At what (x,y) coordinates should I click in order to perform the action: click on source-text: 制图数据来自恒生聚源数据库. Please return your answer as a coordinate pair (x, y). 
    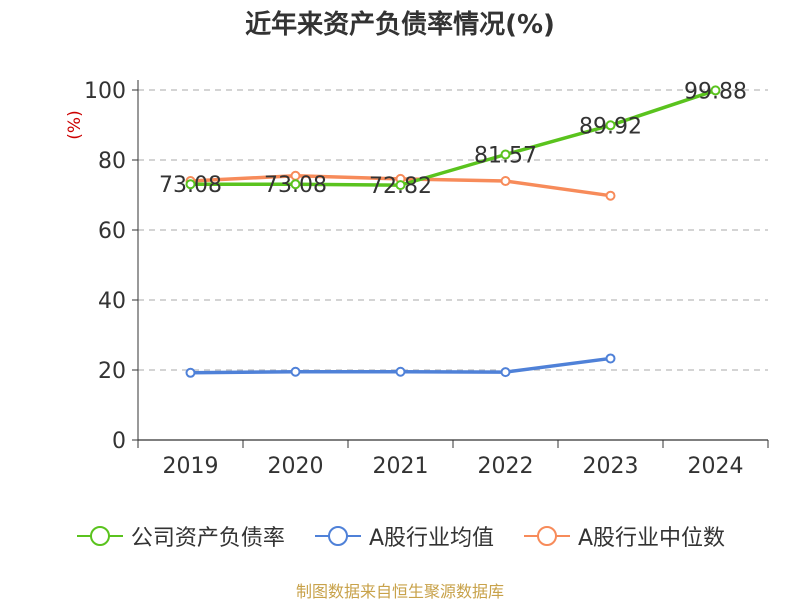
    Looking at the image, I should click on (399, 591).